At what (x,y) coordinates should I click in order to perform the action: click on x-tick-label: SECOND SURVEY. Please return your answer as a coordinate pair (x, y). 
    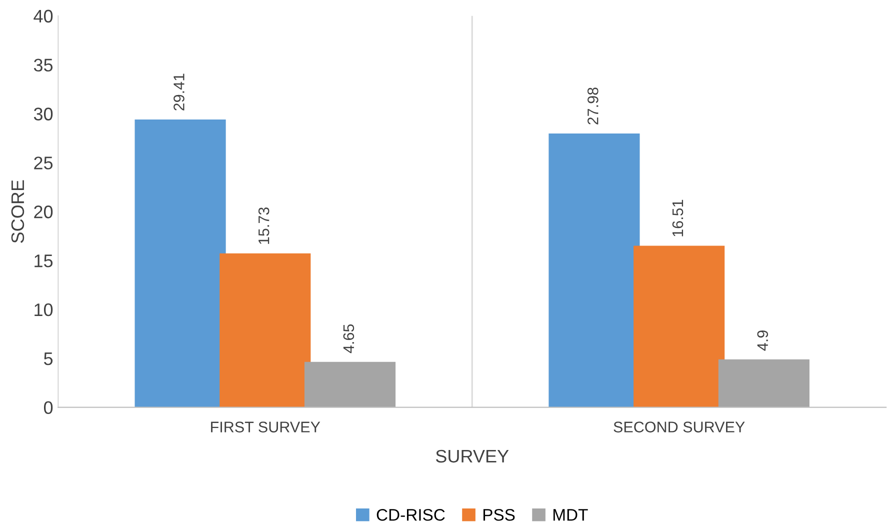
    Looking at the image, I should click on (679, 427).